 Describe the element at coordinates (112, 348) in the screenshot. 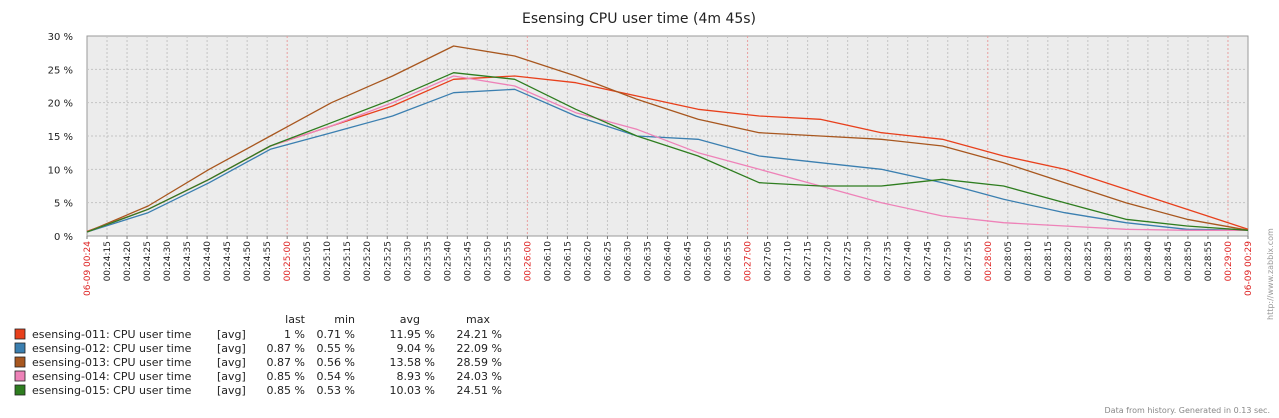

I see `legend-series-name: esensing-012: CPU user time` at that location.